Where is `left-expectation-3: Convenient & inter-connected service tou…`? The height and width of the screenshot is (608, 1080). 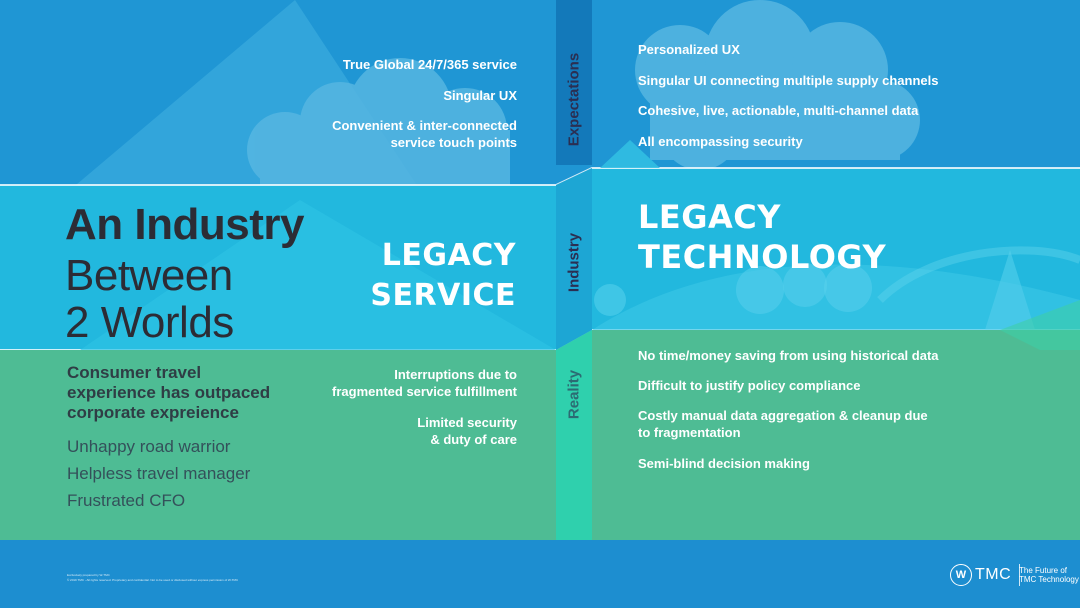 left-expectation-3: Convenient & inter-connected service tou… is located at coordinates (424, 134).